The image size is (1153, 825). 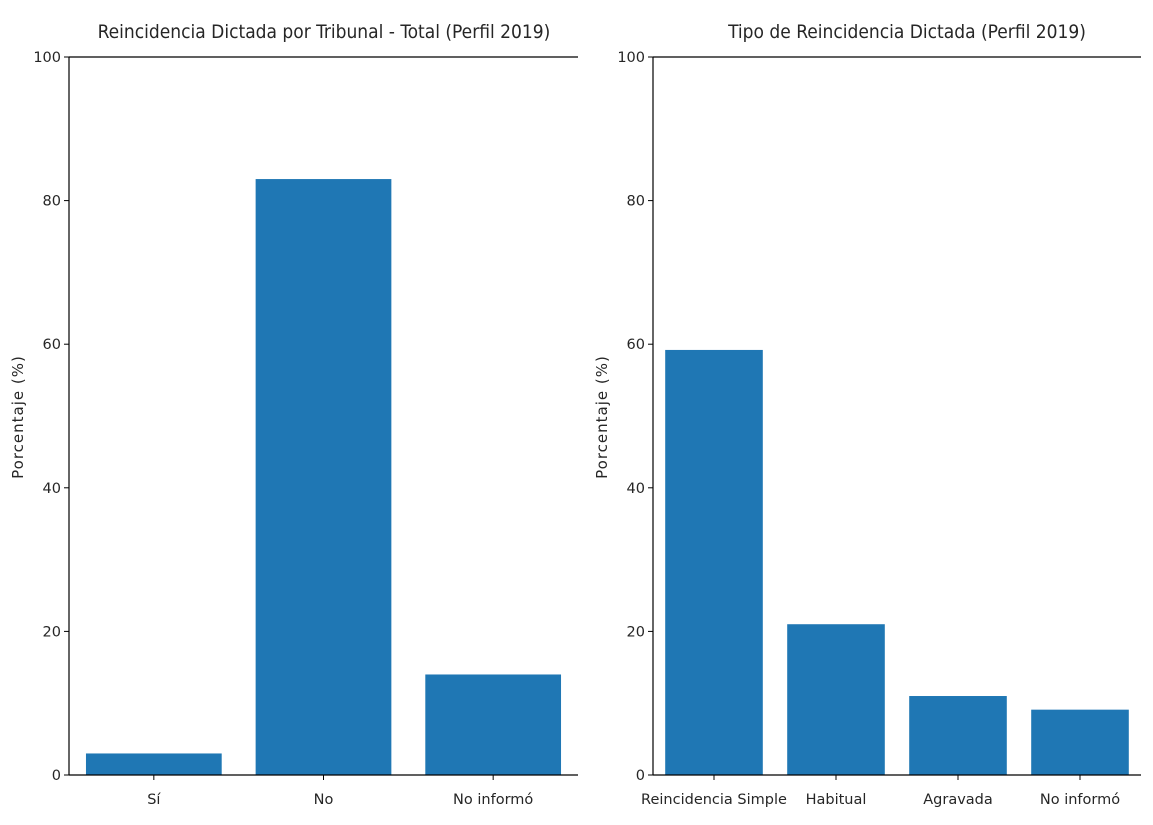 What do you see at coordinates (602, 417) in the screenshot?
I see `right-chart-y-axis-label: Porcentaje (%)` at bounding box center [602, 417].